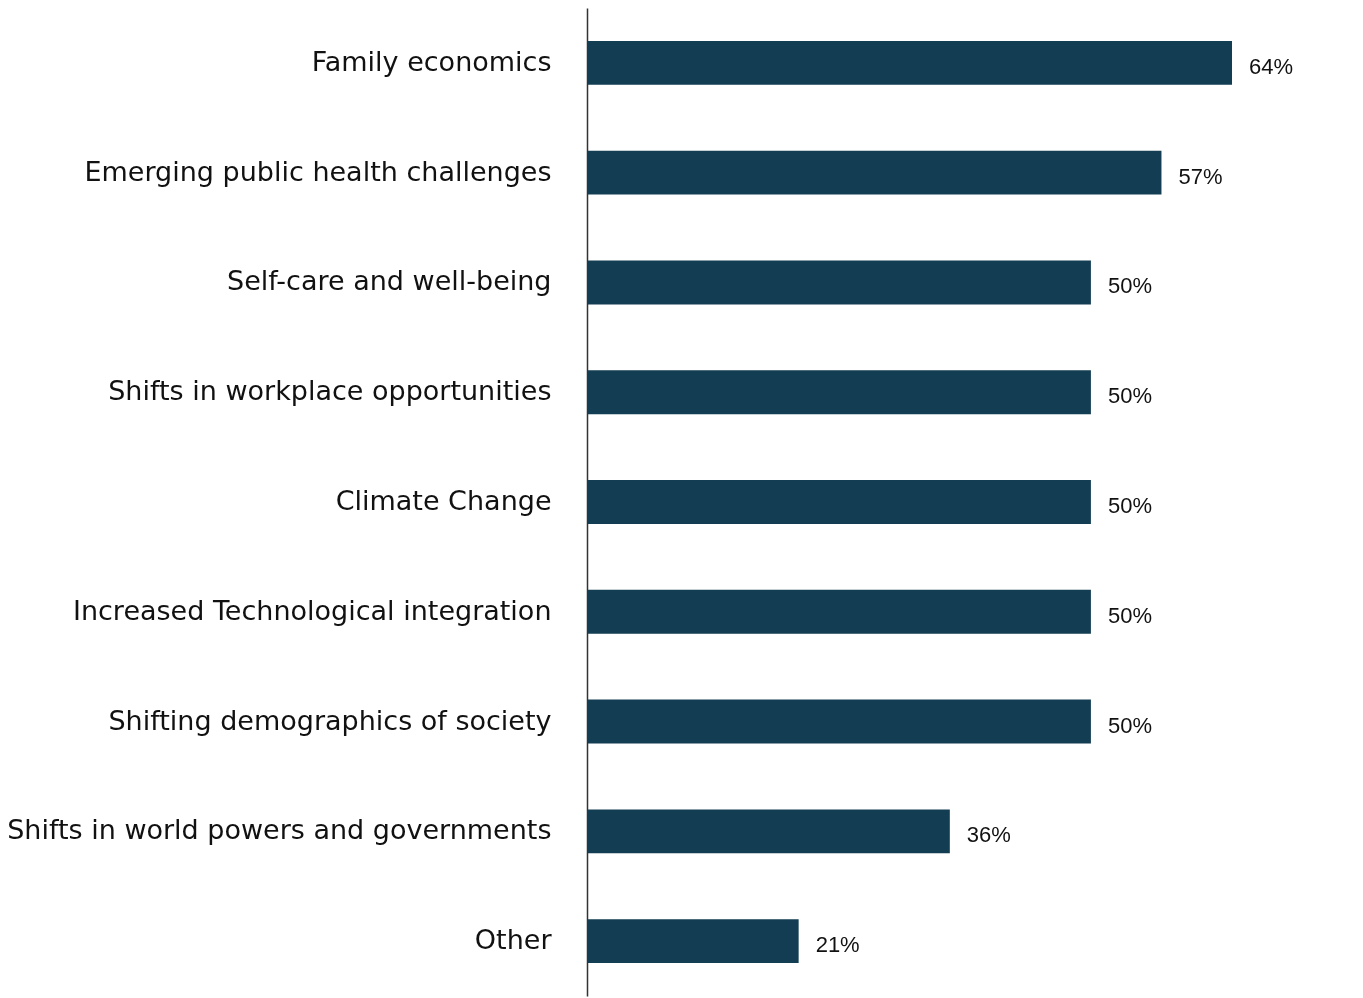 Image resolution: width=1363 pixels, height=998 pixels. I want to click on data-label: 64%, so click(1271, 66).